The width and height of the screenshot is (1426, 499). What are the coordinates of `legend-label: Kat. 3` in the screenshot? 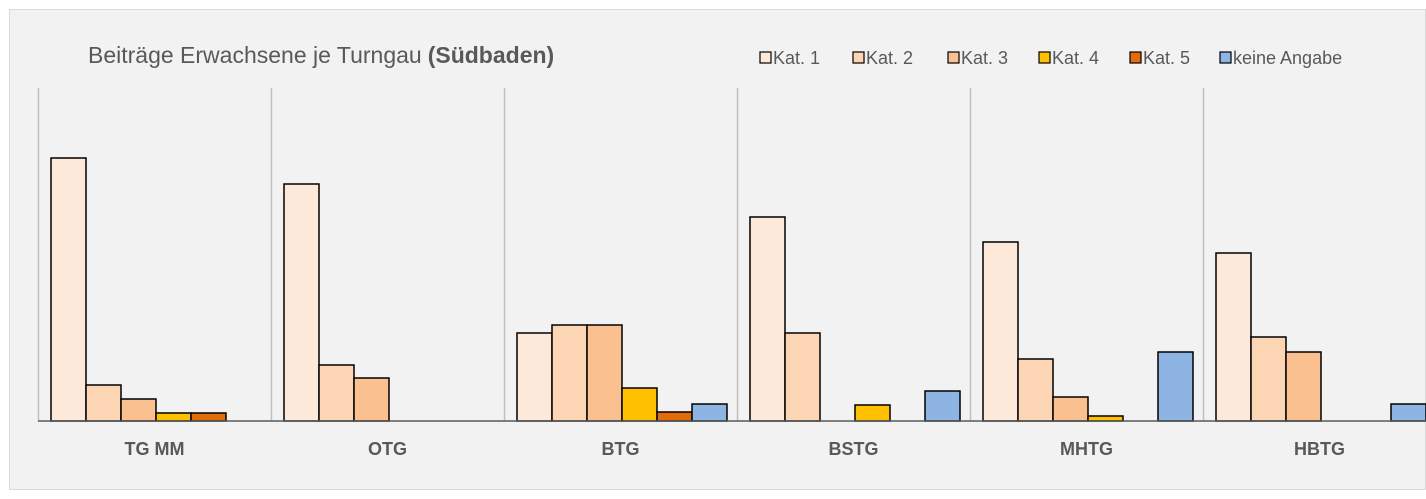 It's located at (984, 58).